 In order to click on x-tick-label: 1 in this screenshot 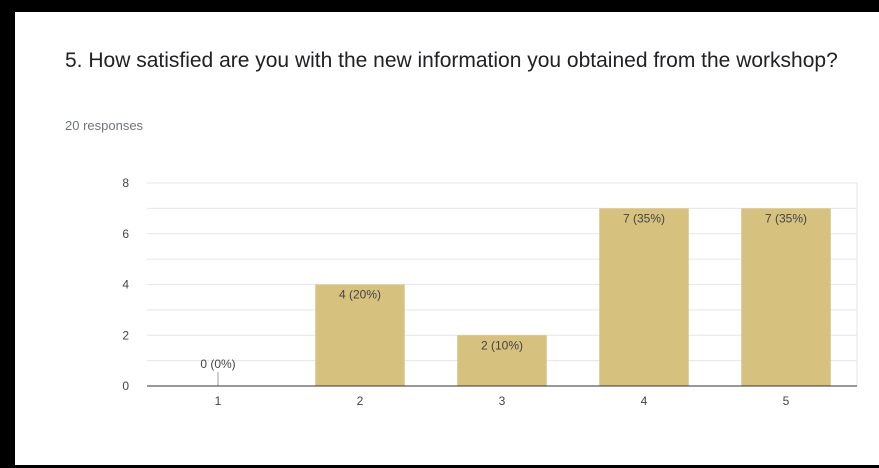, I will do `click(218, 401)`.